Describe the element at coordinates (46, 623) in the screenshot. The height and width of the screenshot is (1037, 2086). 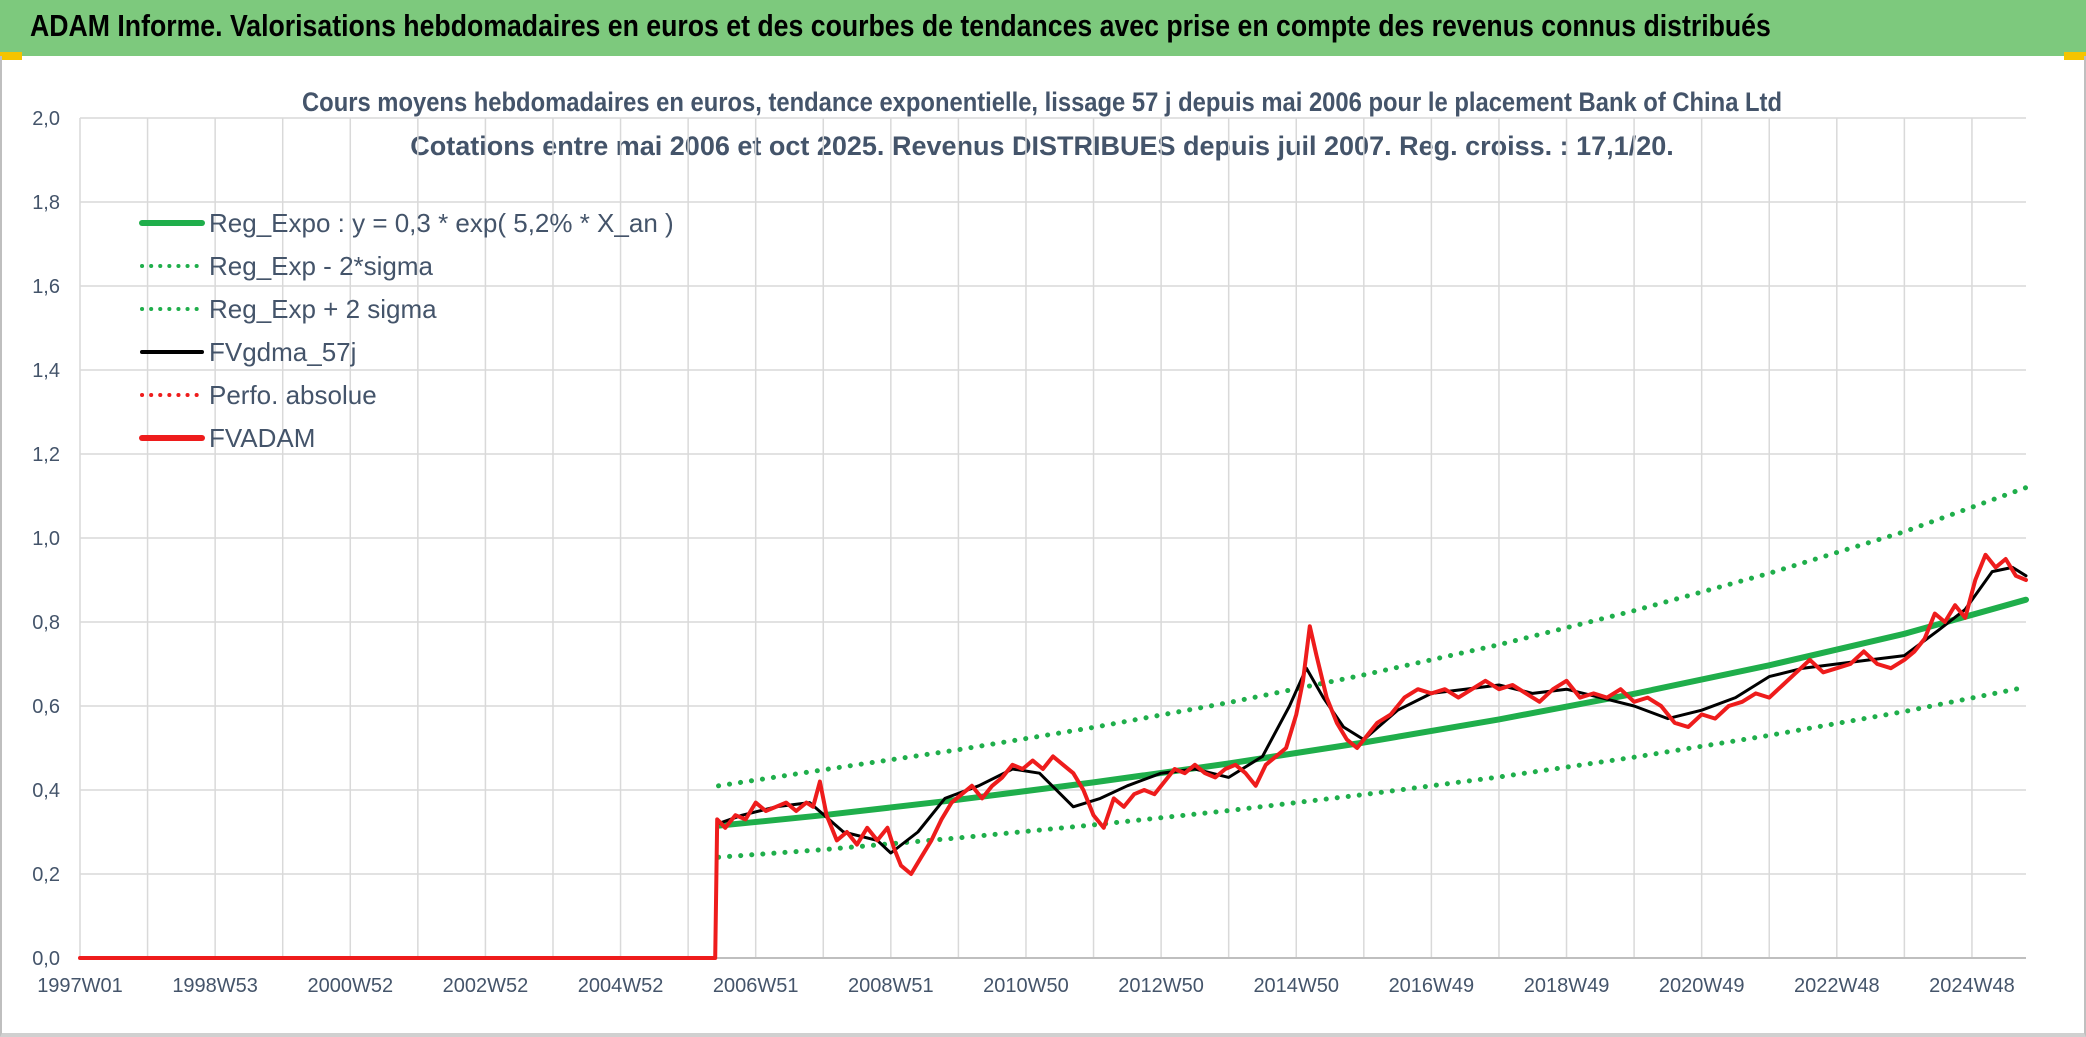
I see `y-tick-label: 0,8` at that location.